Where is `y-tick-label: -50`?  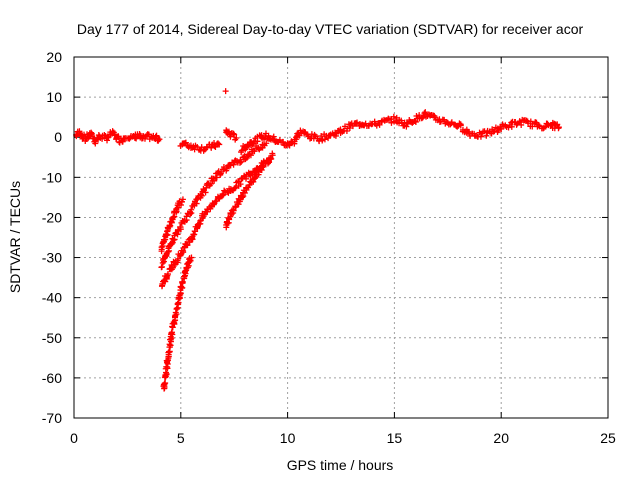
y-tick-label: -50 is located at coordinates (52, 338).